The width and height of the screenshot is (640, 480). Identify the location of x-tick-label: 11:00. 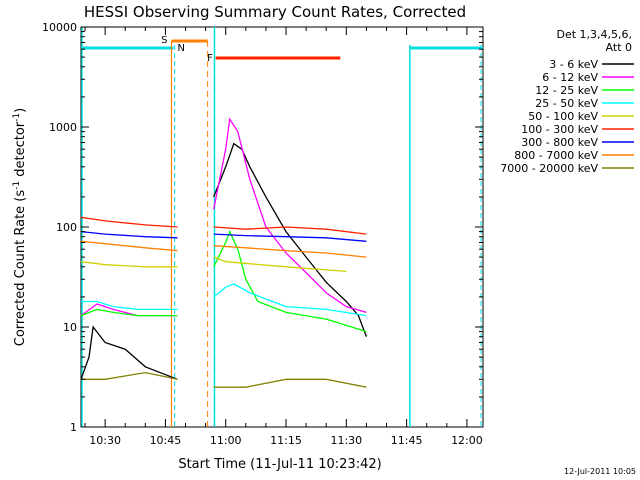
(226, 440).